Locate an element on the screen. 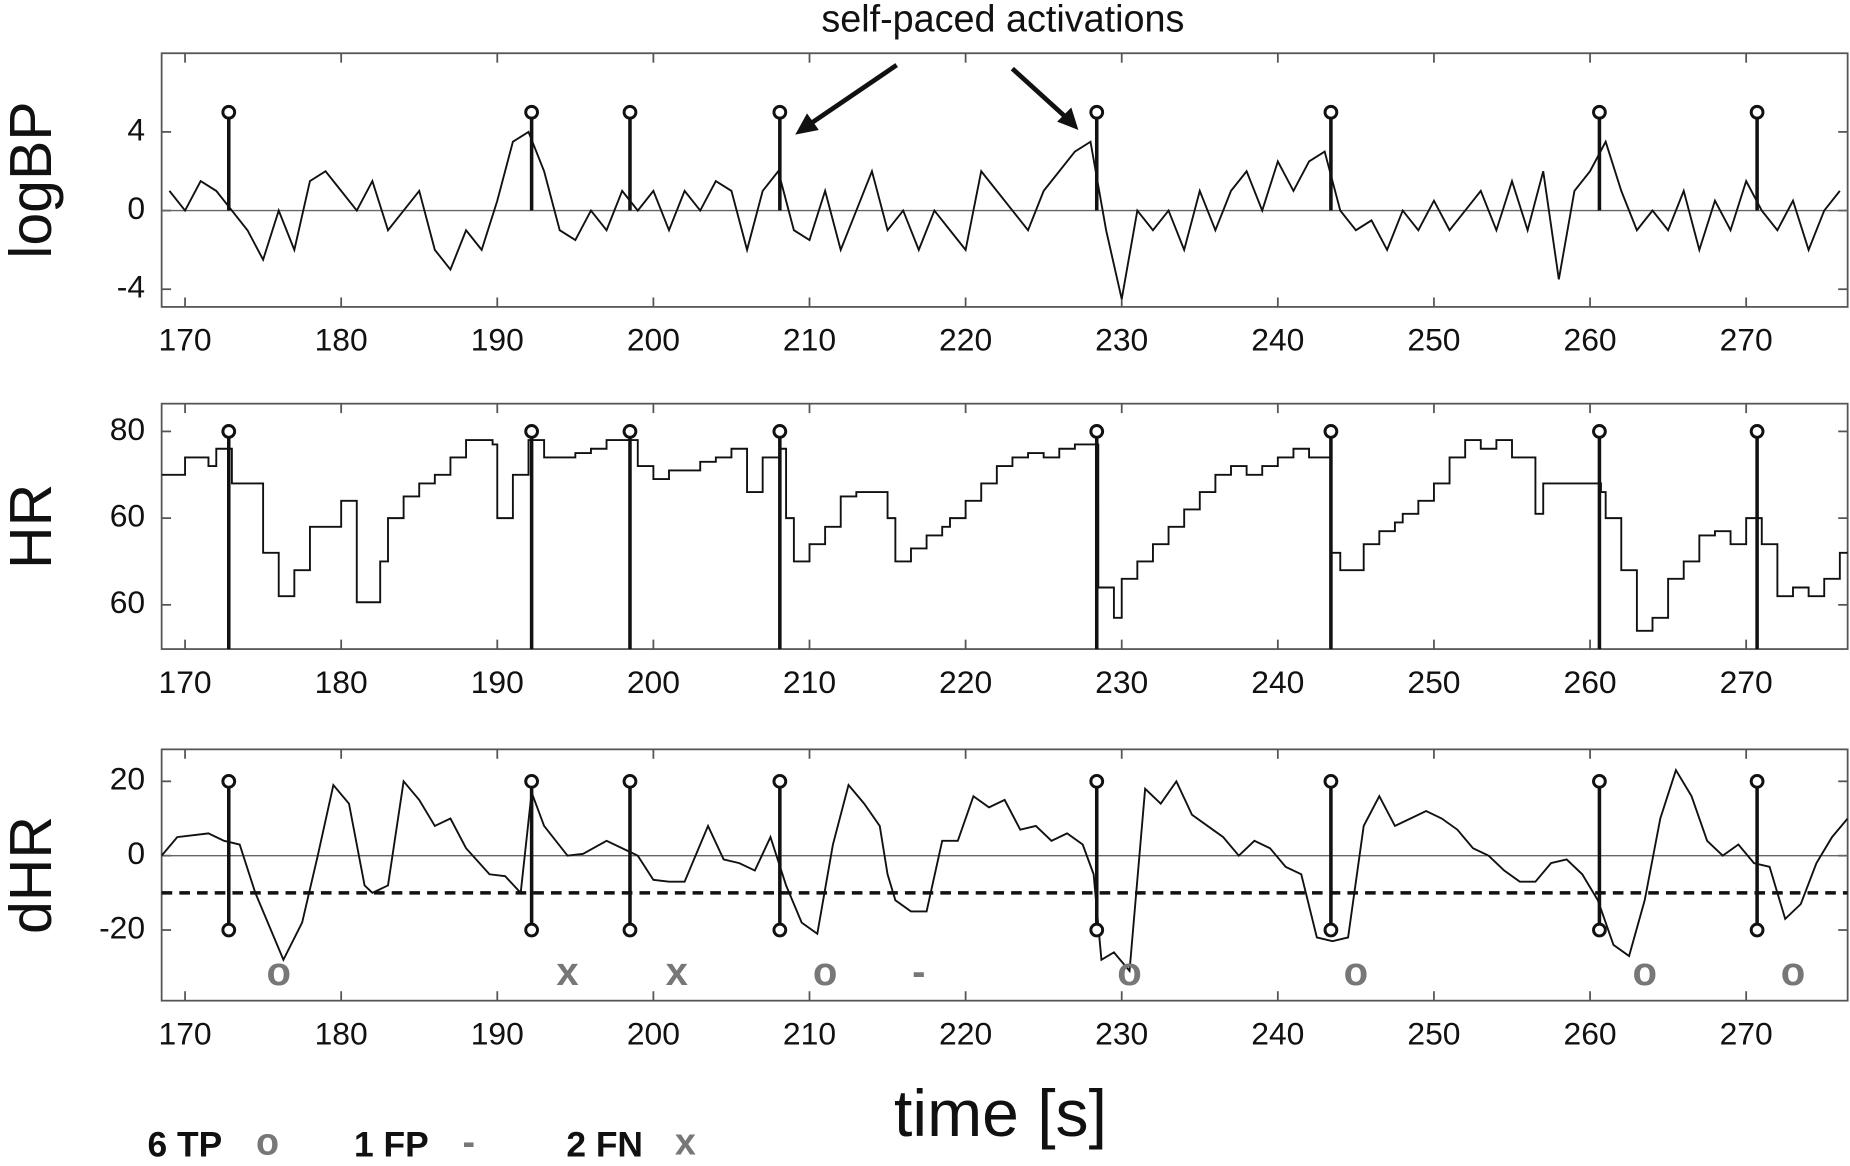  legend-label: 2 FN is located at coordinates (604, 1144).